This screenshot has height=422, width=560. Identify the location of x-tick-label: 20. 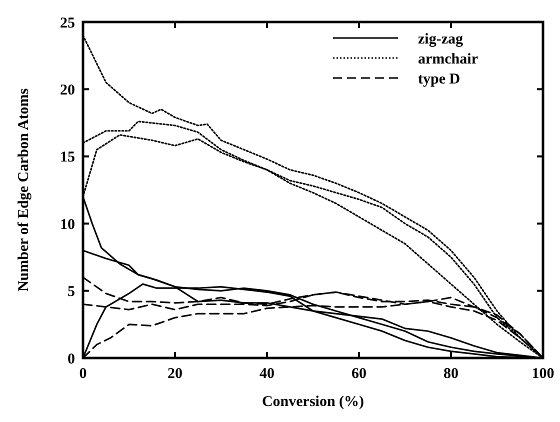
(175, 374).